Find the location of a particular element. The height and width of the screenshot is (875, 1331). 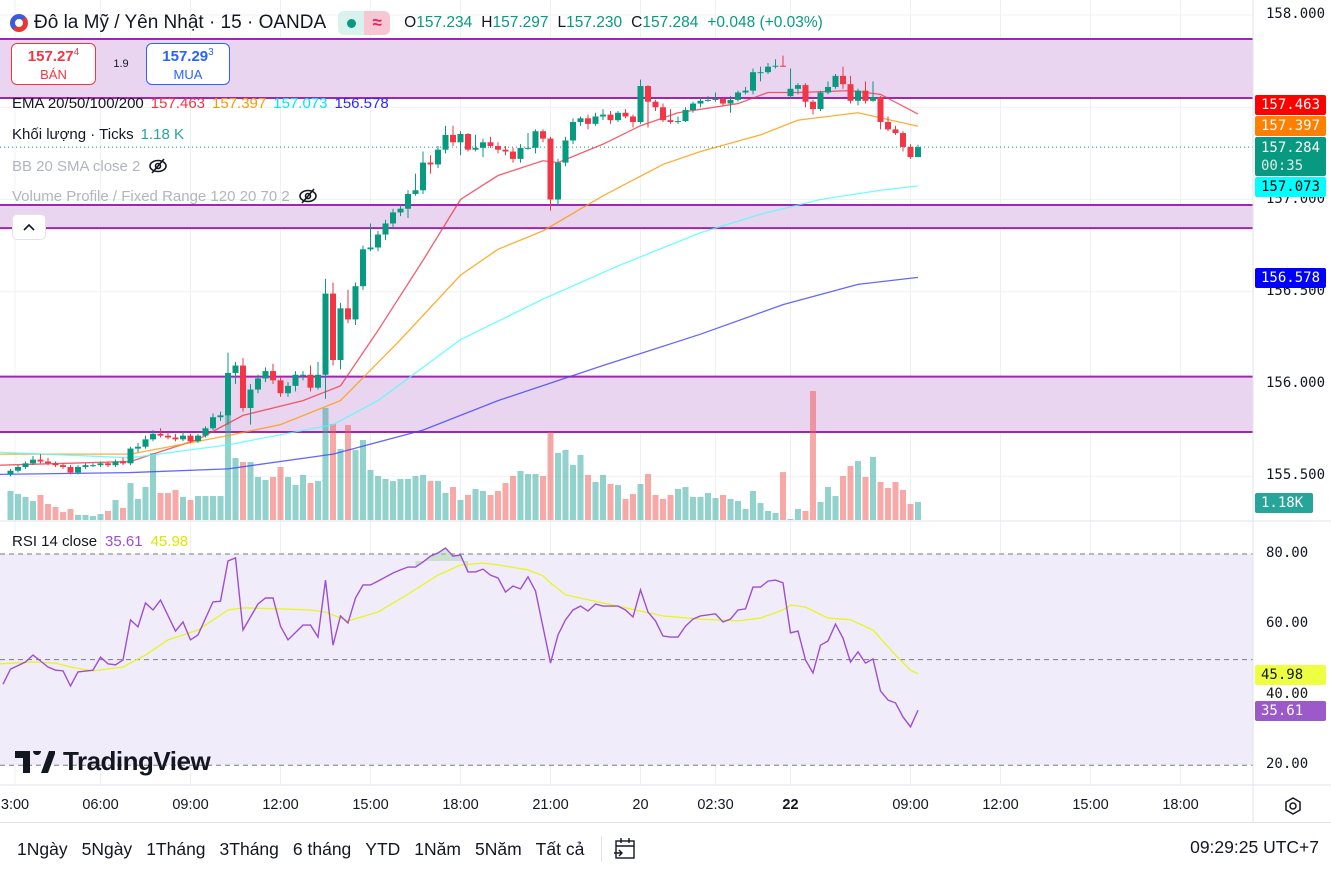

sell-label: BÁN is located at coordinates (53, 74).